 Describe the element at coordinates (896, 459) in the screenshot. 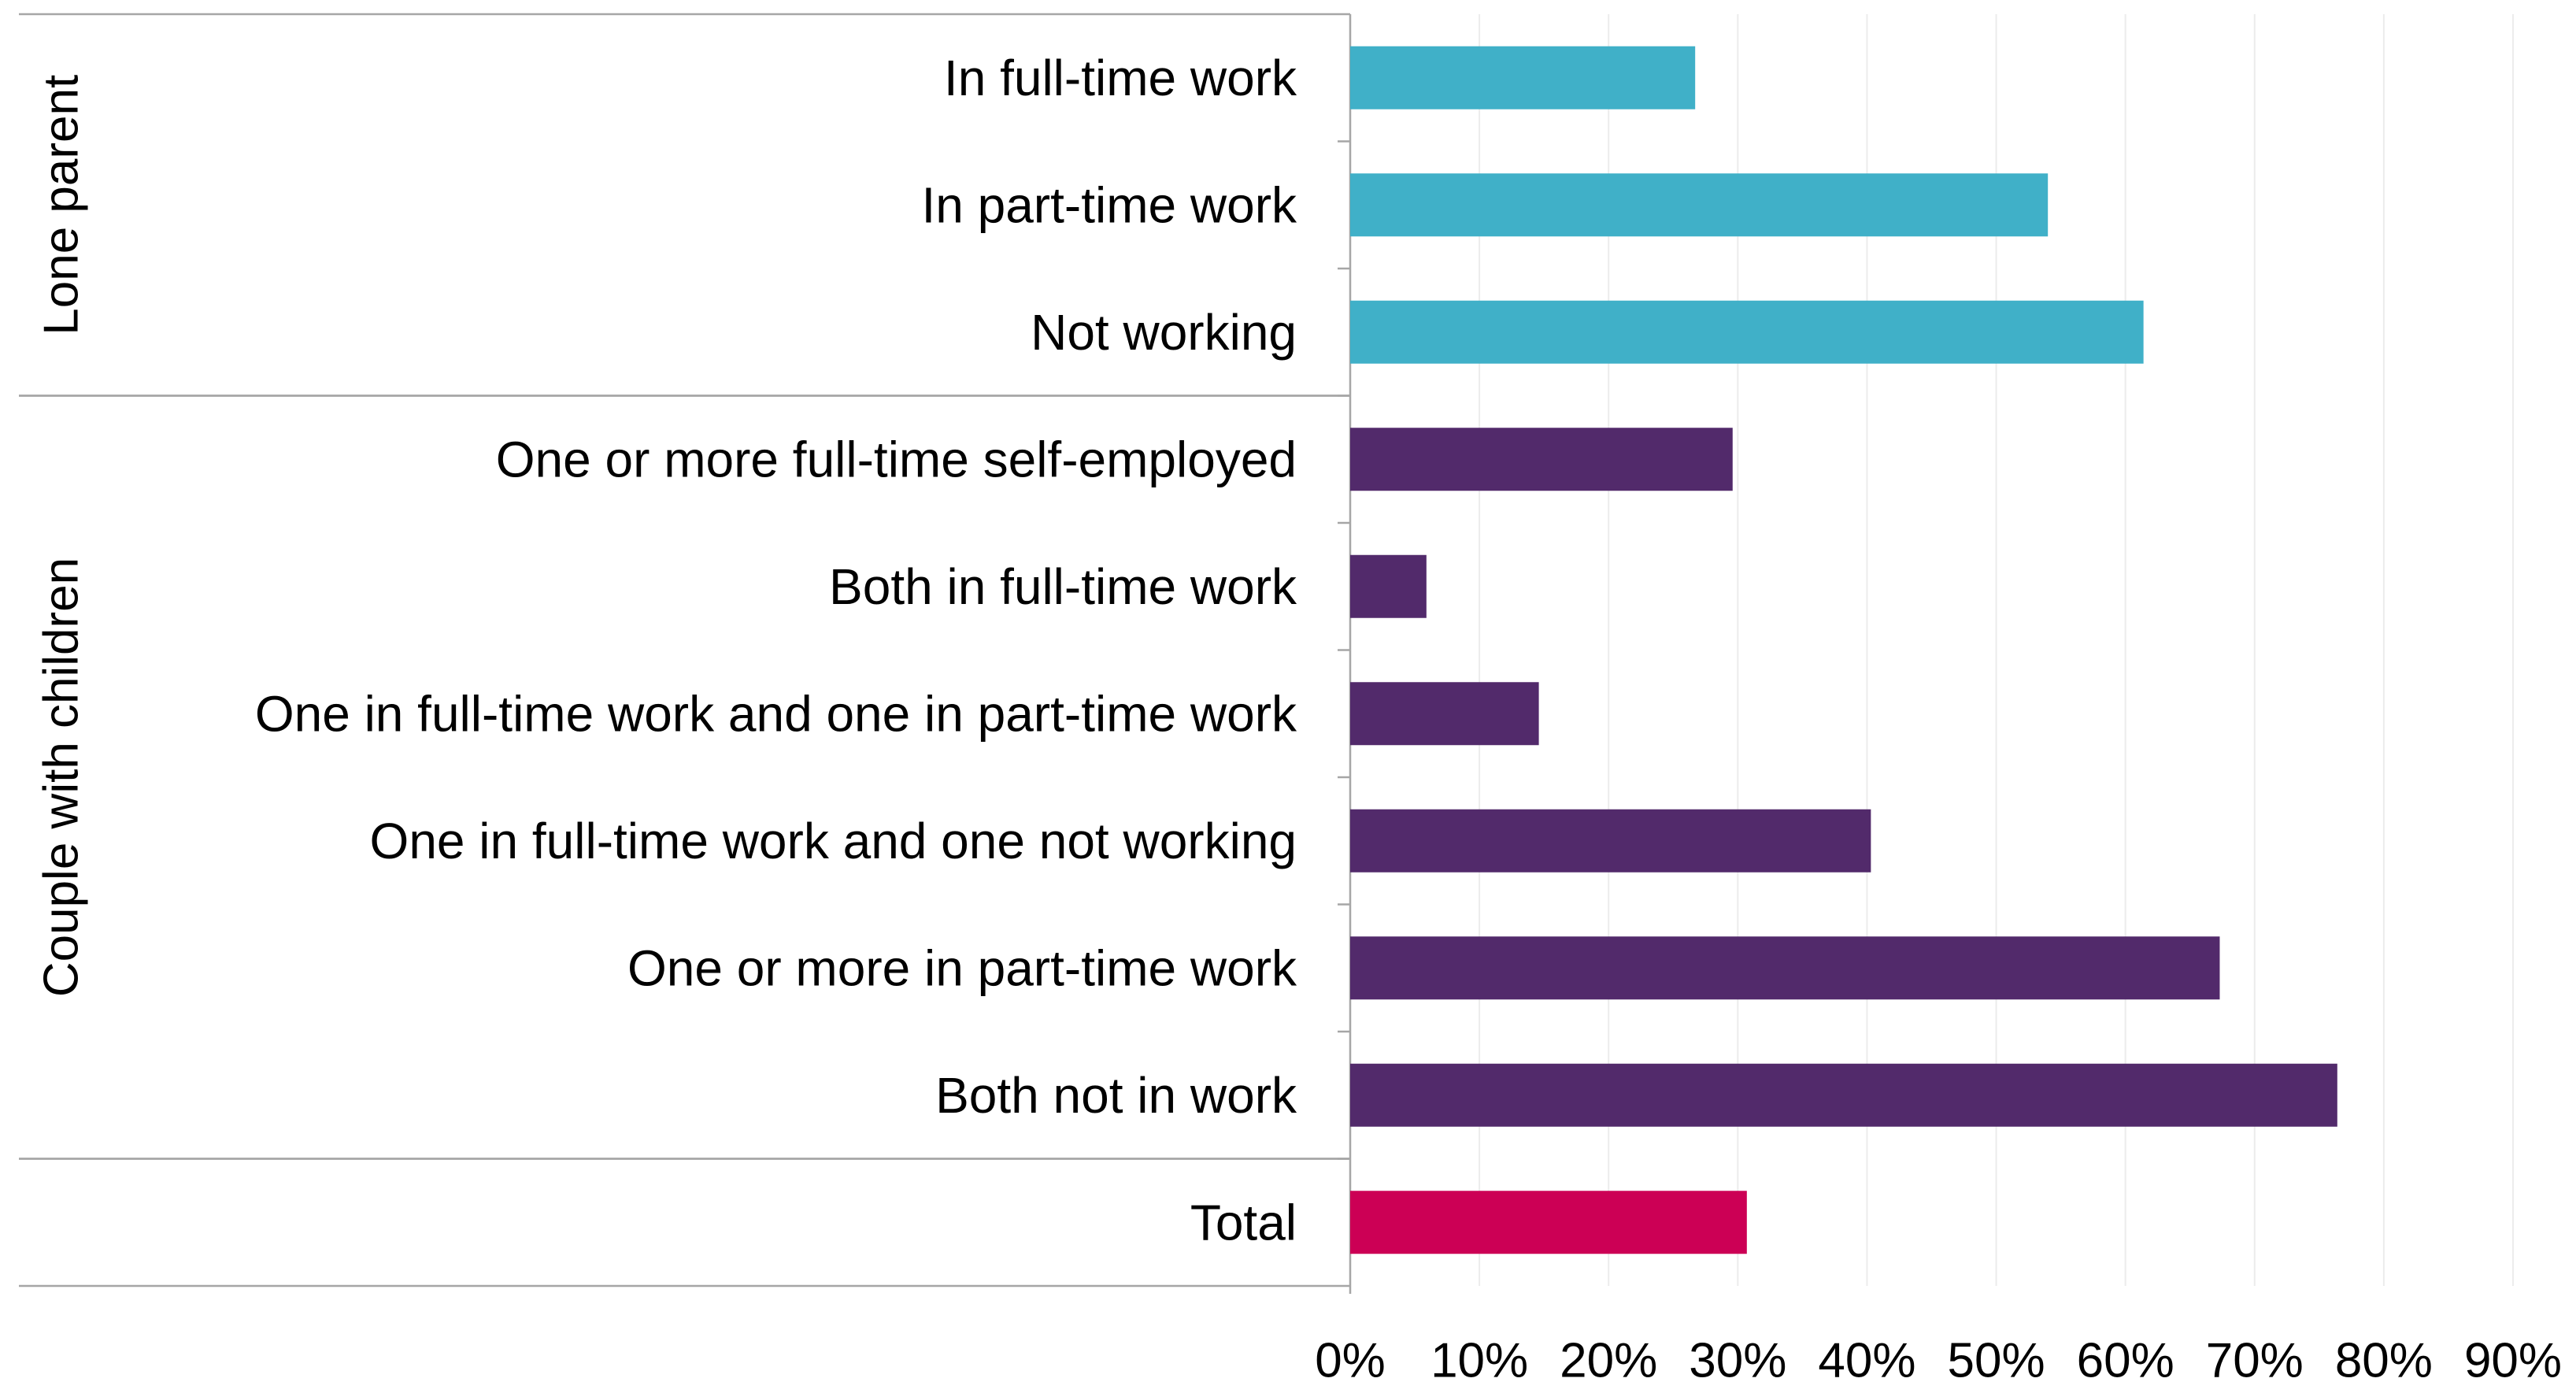

I see `category-label: One or more full-time self-employed` at that location.